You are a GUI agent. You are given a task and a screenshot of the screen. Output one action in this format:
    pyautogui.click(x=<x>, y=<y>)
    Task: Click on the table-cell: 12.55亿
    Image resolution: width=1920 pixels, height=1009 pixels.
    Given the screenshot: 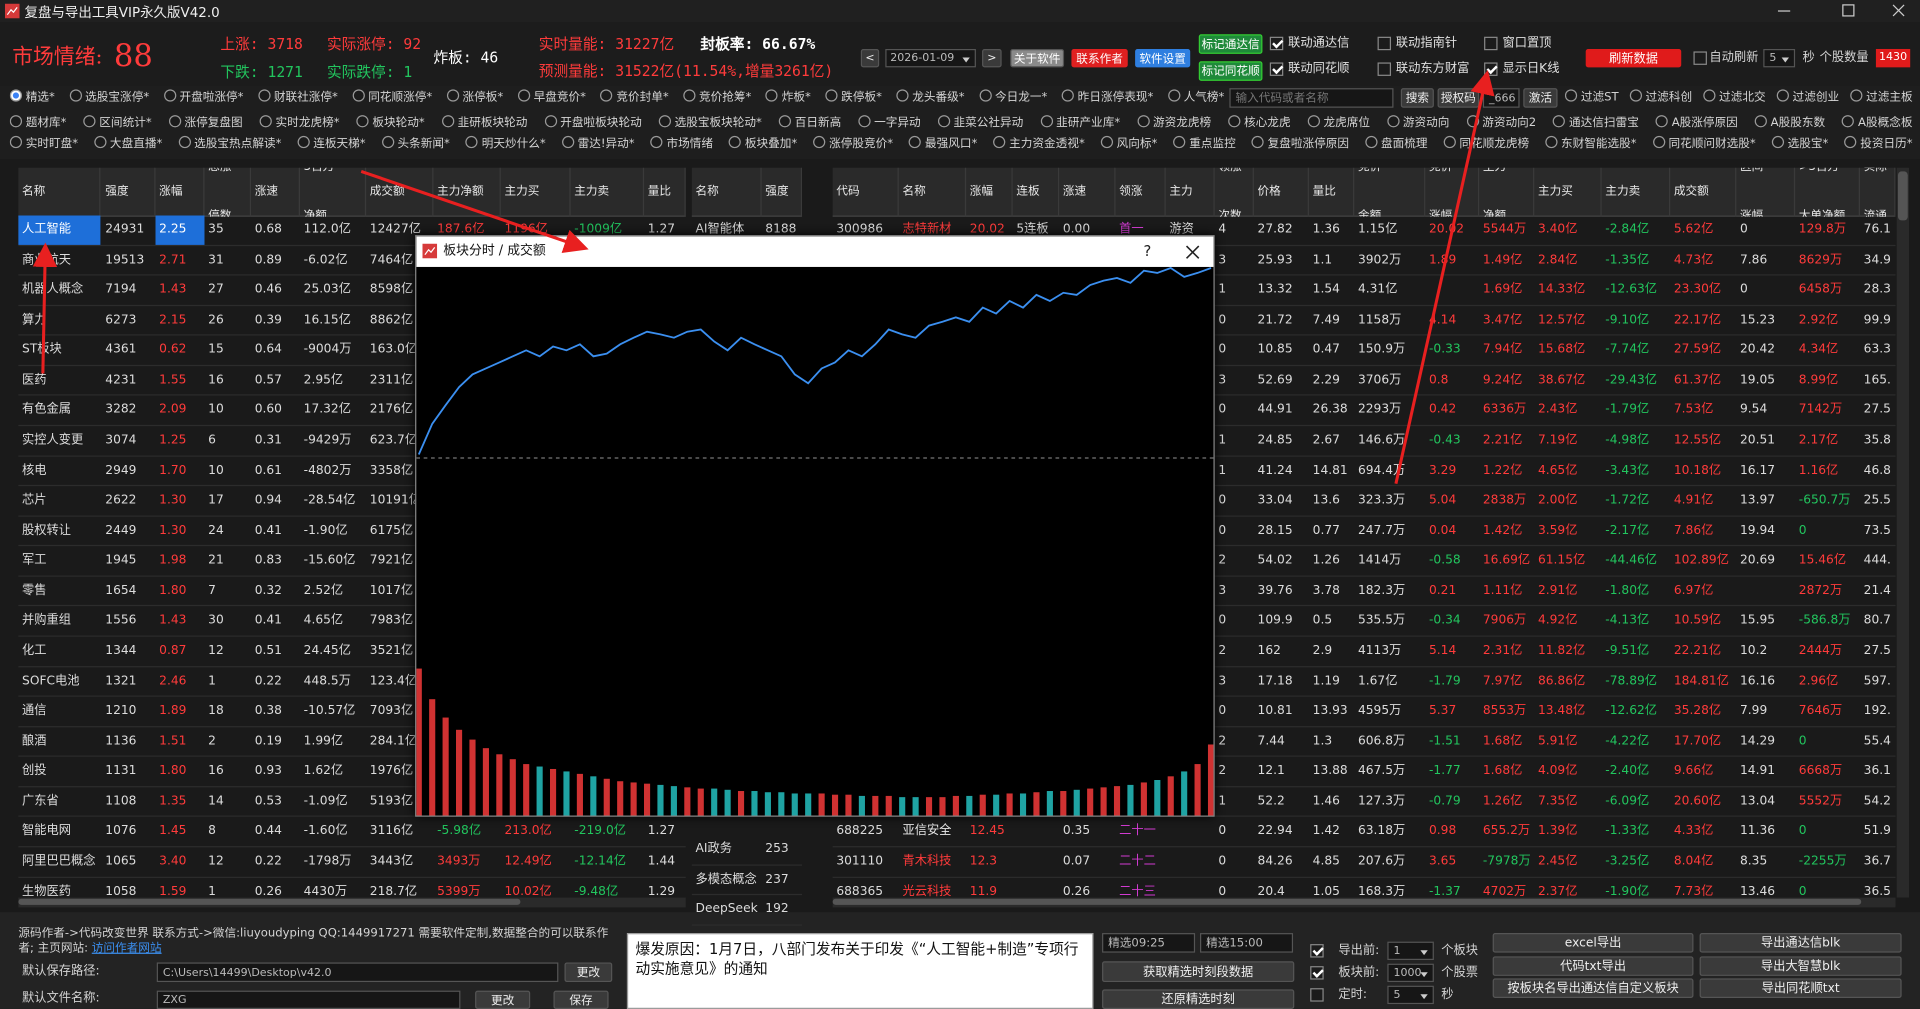 What is the action you would take?
    pyautogui.click(x=1697, y=440)
    